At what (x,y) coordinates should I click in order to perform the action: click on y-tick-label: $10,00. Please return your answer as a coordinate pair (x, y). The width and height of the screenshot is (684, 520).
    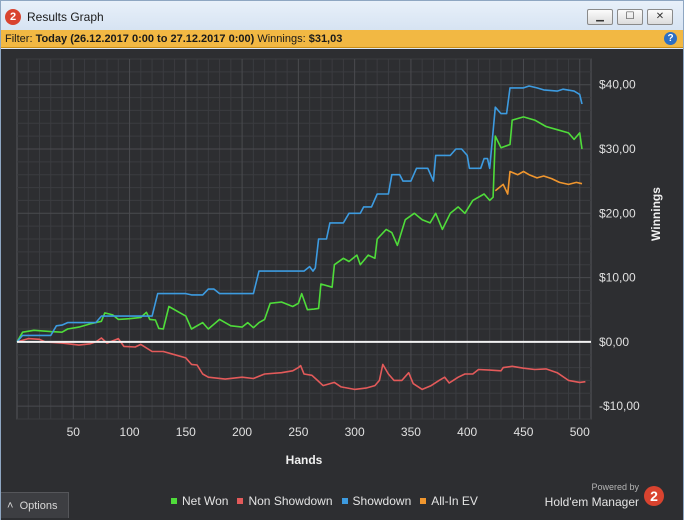
    Looking at the image, I should click on (617, 278).